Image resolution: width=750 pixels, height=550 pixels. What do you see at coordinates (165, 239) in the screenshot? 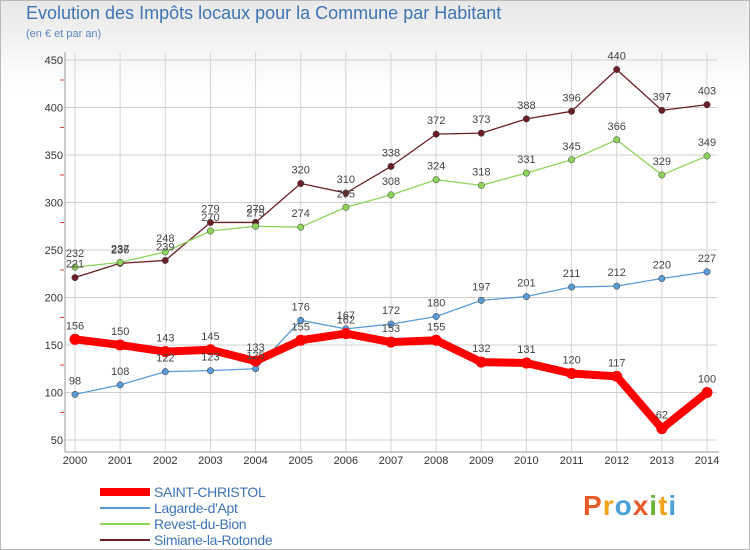
I see `data-label-revest-du-bion: 248` at bounding box center [165, 239].